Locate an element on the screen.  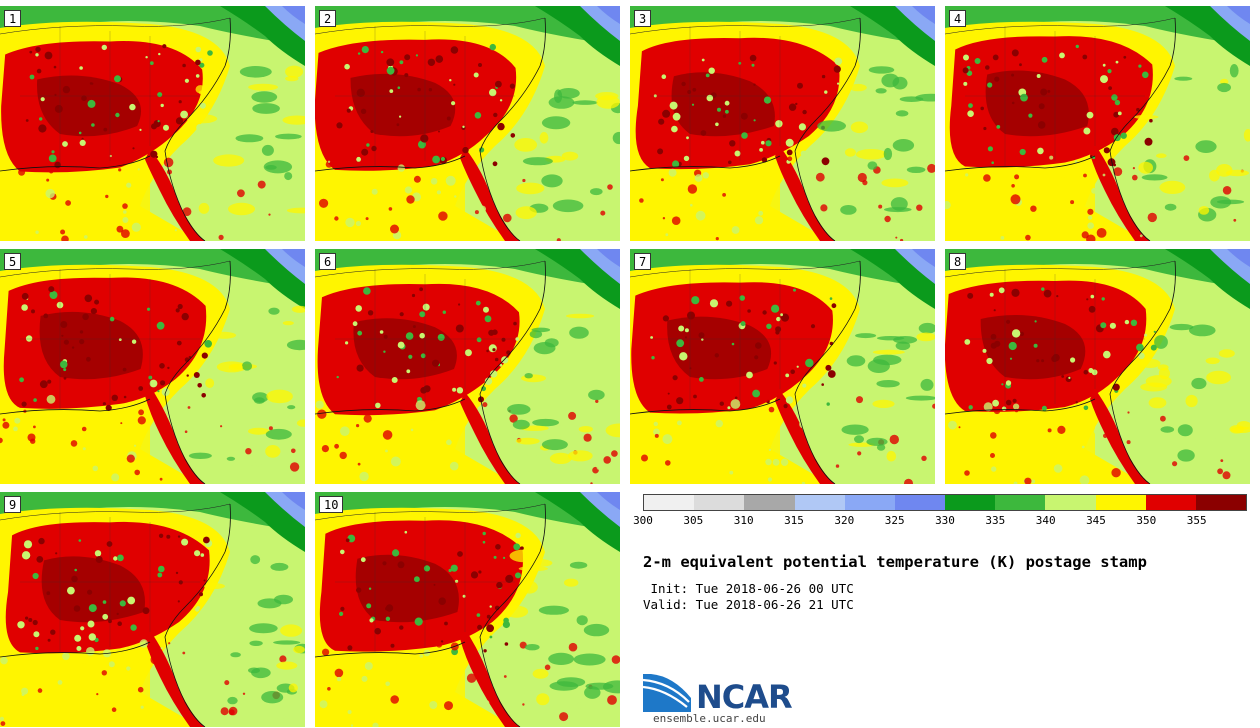
colorbar-tick-label: 335 is located at coordinates (995, 520).